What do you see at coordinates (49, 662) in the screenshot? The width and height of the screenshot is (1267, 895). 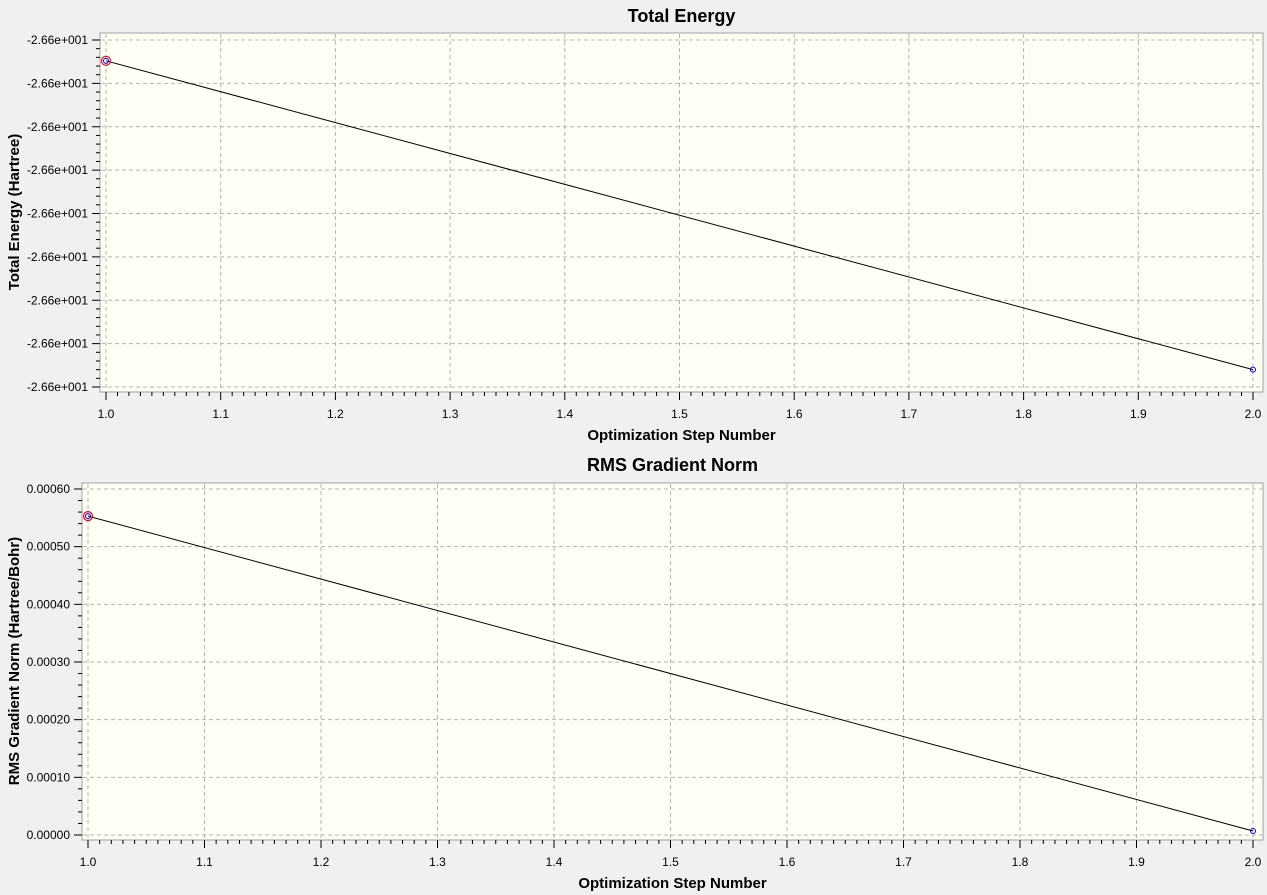 I see `y-tick-label: 0.00030` at bounding box center [49, 662].